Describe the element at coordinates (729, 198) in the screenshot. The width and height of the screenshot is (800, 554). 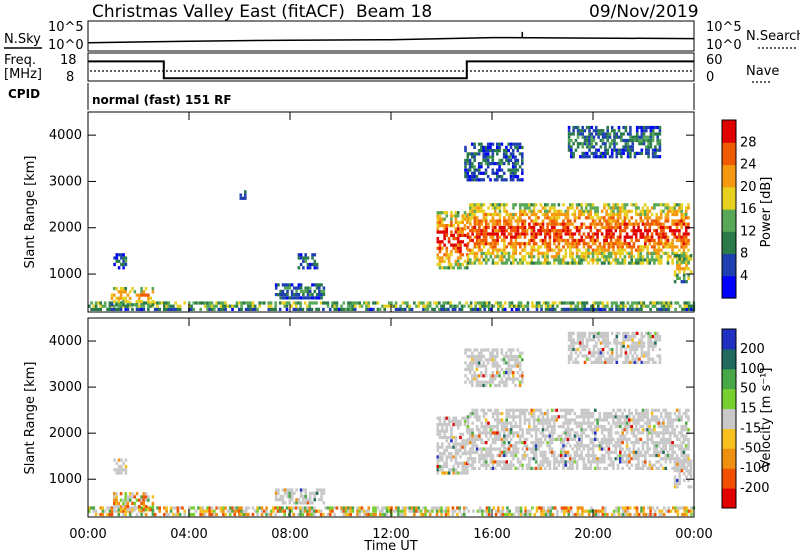
I see `colorbar-swatch` at that location.